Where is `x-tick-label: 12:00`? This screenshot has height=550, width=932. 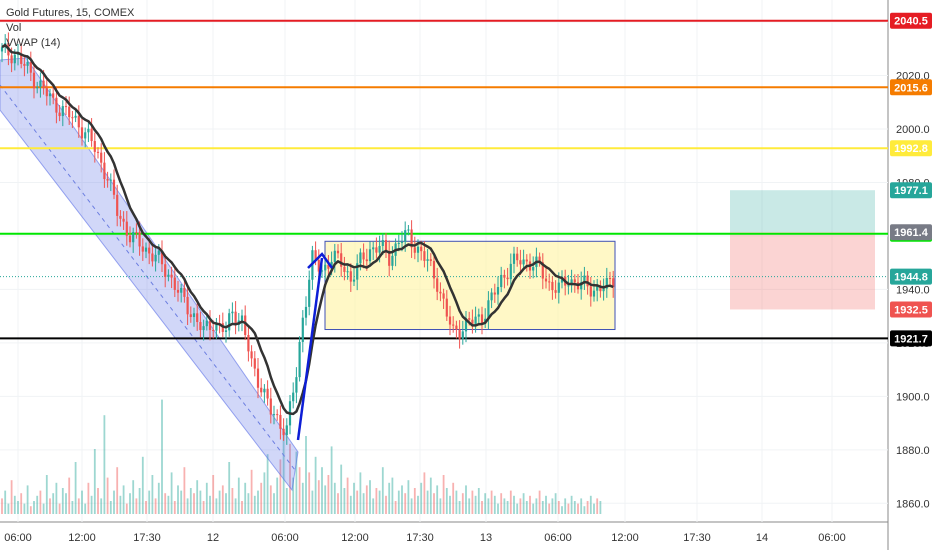
x-tick-label: 12:00 is located at coordinates (82, 538).